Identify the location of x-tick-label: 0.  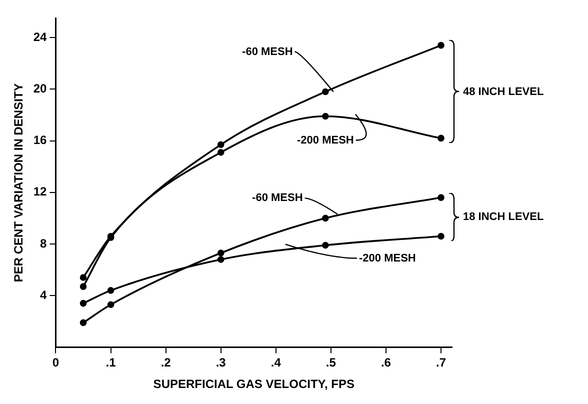
(56, 363).